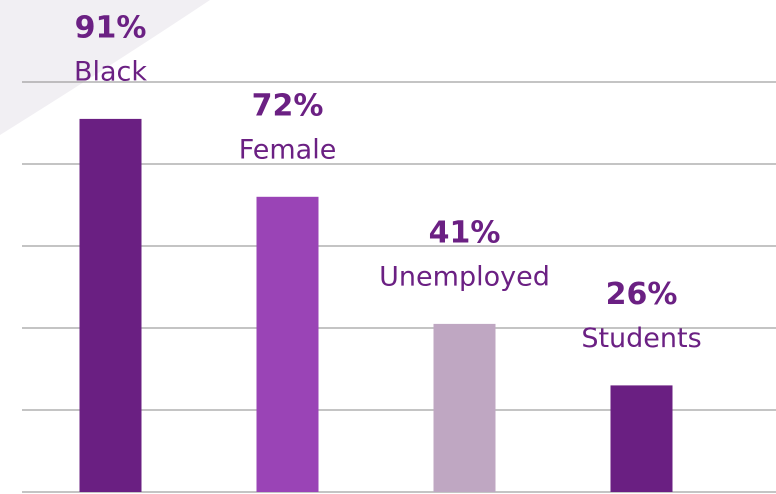 The width and height of the screenshot is (776, 494). What do you see at coordinates (288, 105) in the screenshot?
I see `value-label: 72%` at bounding box center [288, 105].